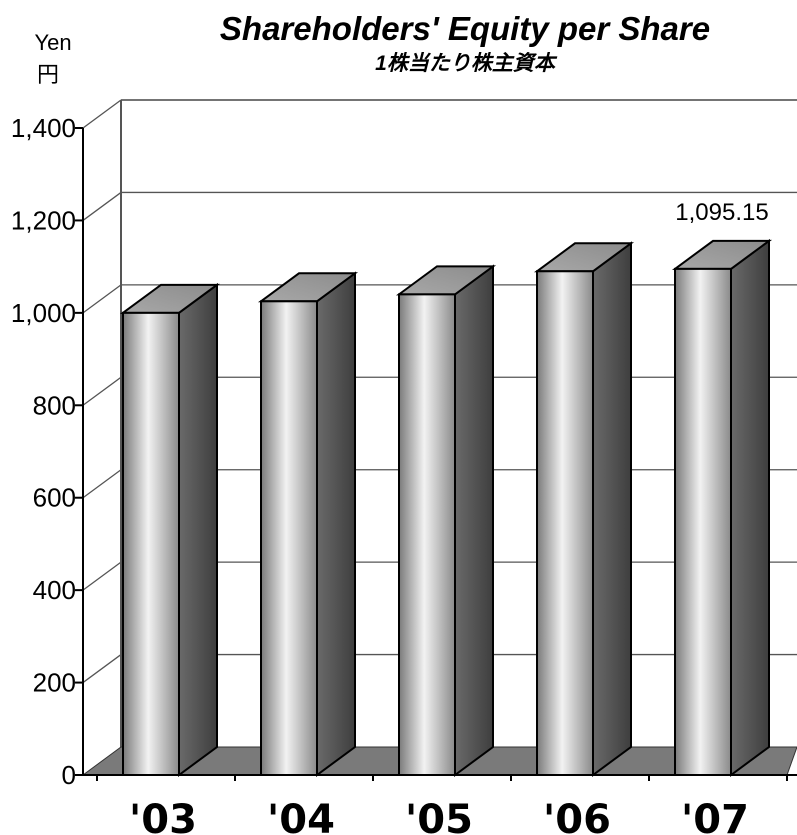 This screenshot has width=797, height=835. Describe the element at coordinates (43, 313) in the screenshot. I see `y-tick-label: 1,000` at that location.